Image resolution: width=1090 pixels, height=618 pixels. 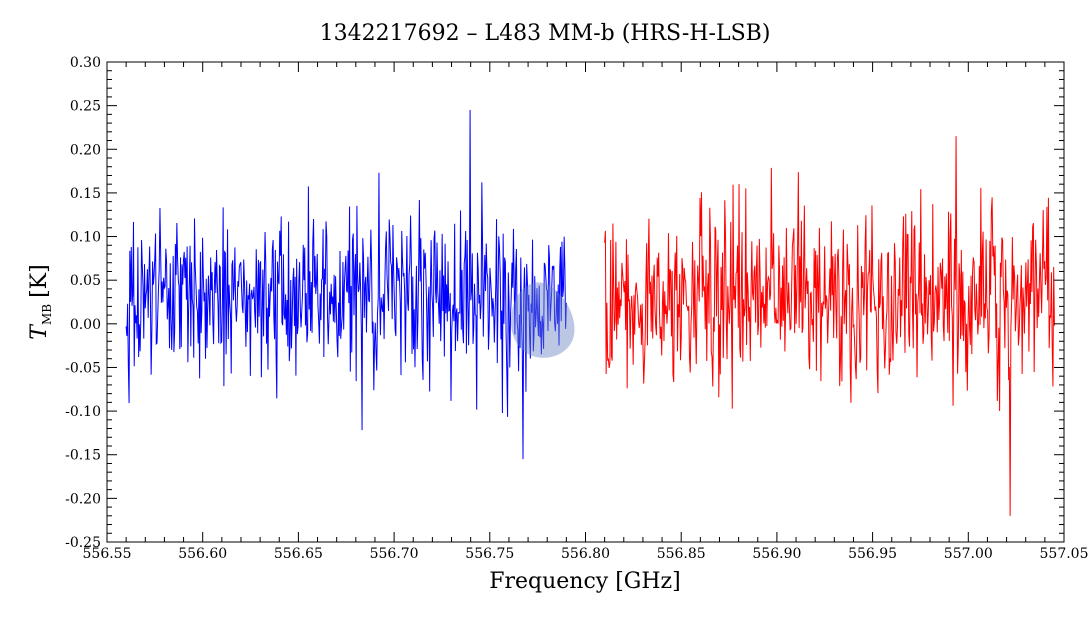 What do you see at coordinates (202, 554) in the screenshot?
I see `x-tick-label: 556.60` at bounding box center [202, 554].